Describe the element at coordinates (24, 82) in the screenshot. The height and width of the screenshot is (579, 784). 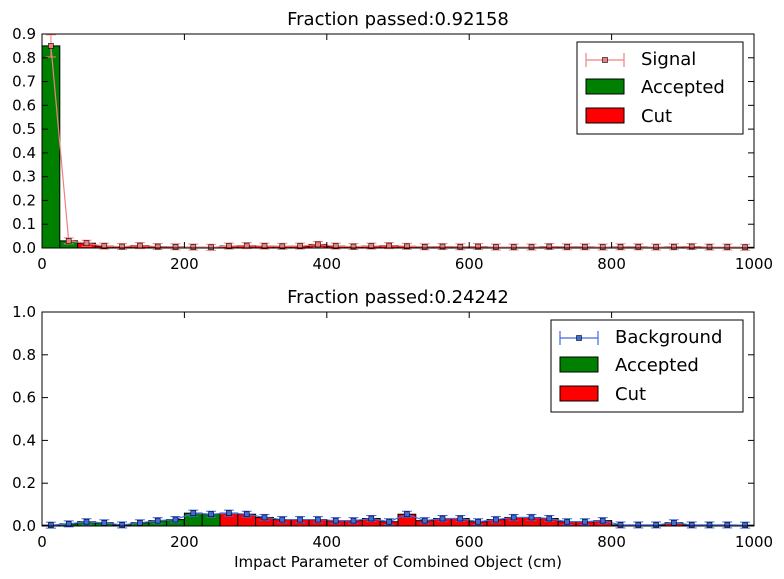
I see `signal-y-tick-label: 0.7` at that location.